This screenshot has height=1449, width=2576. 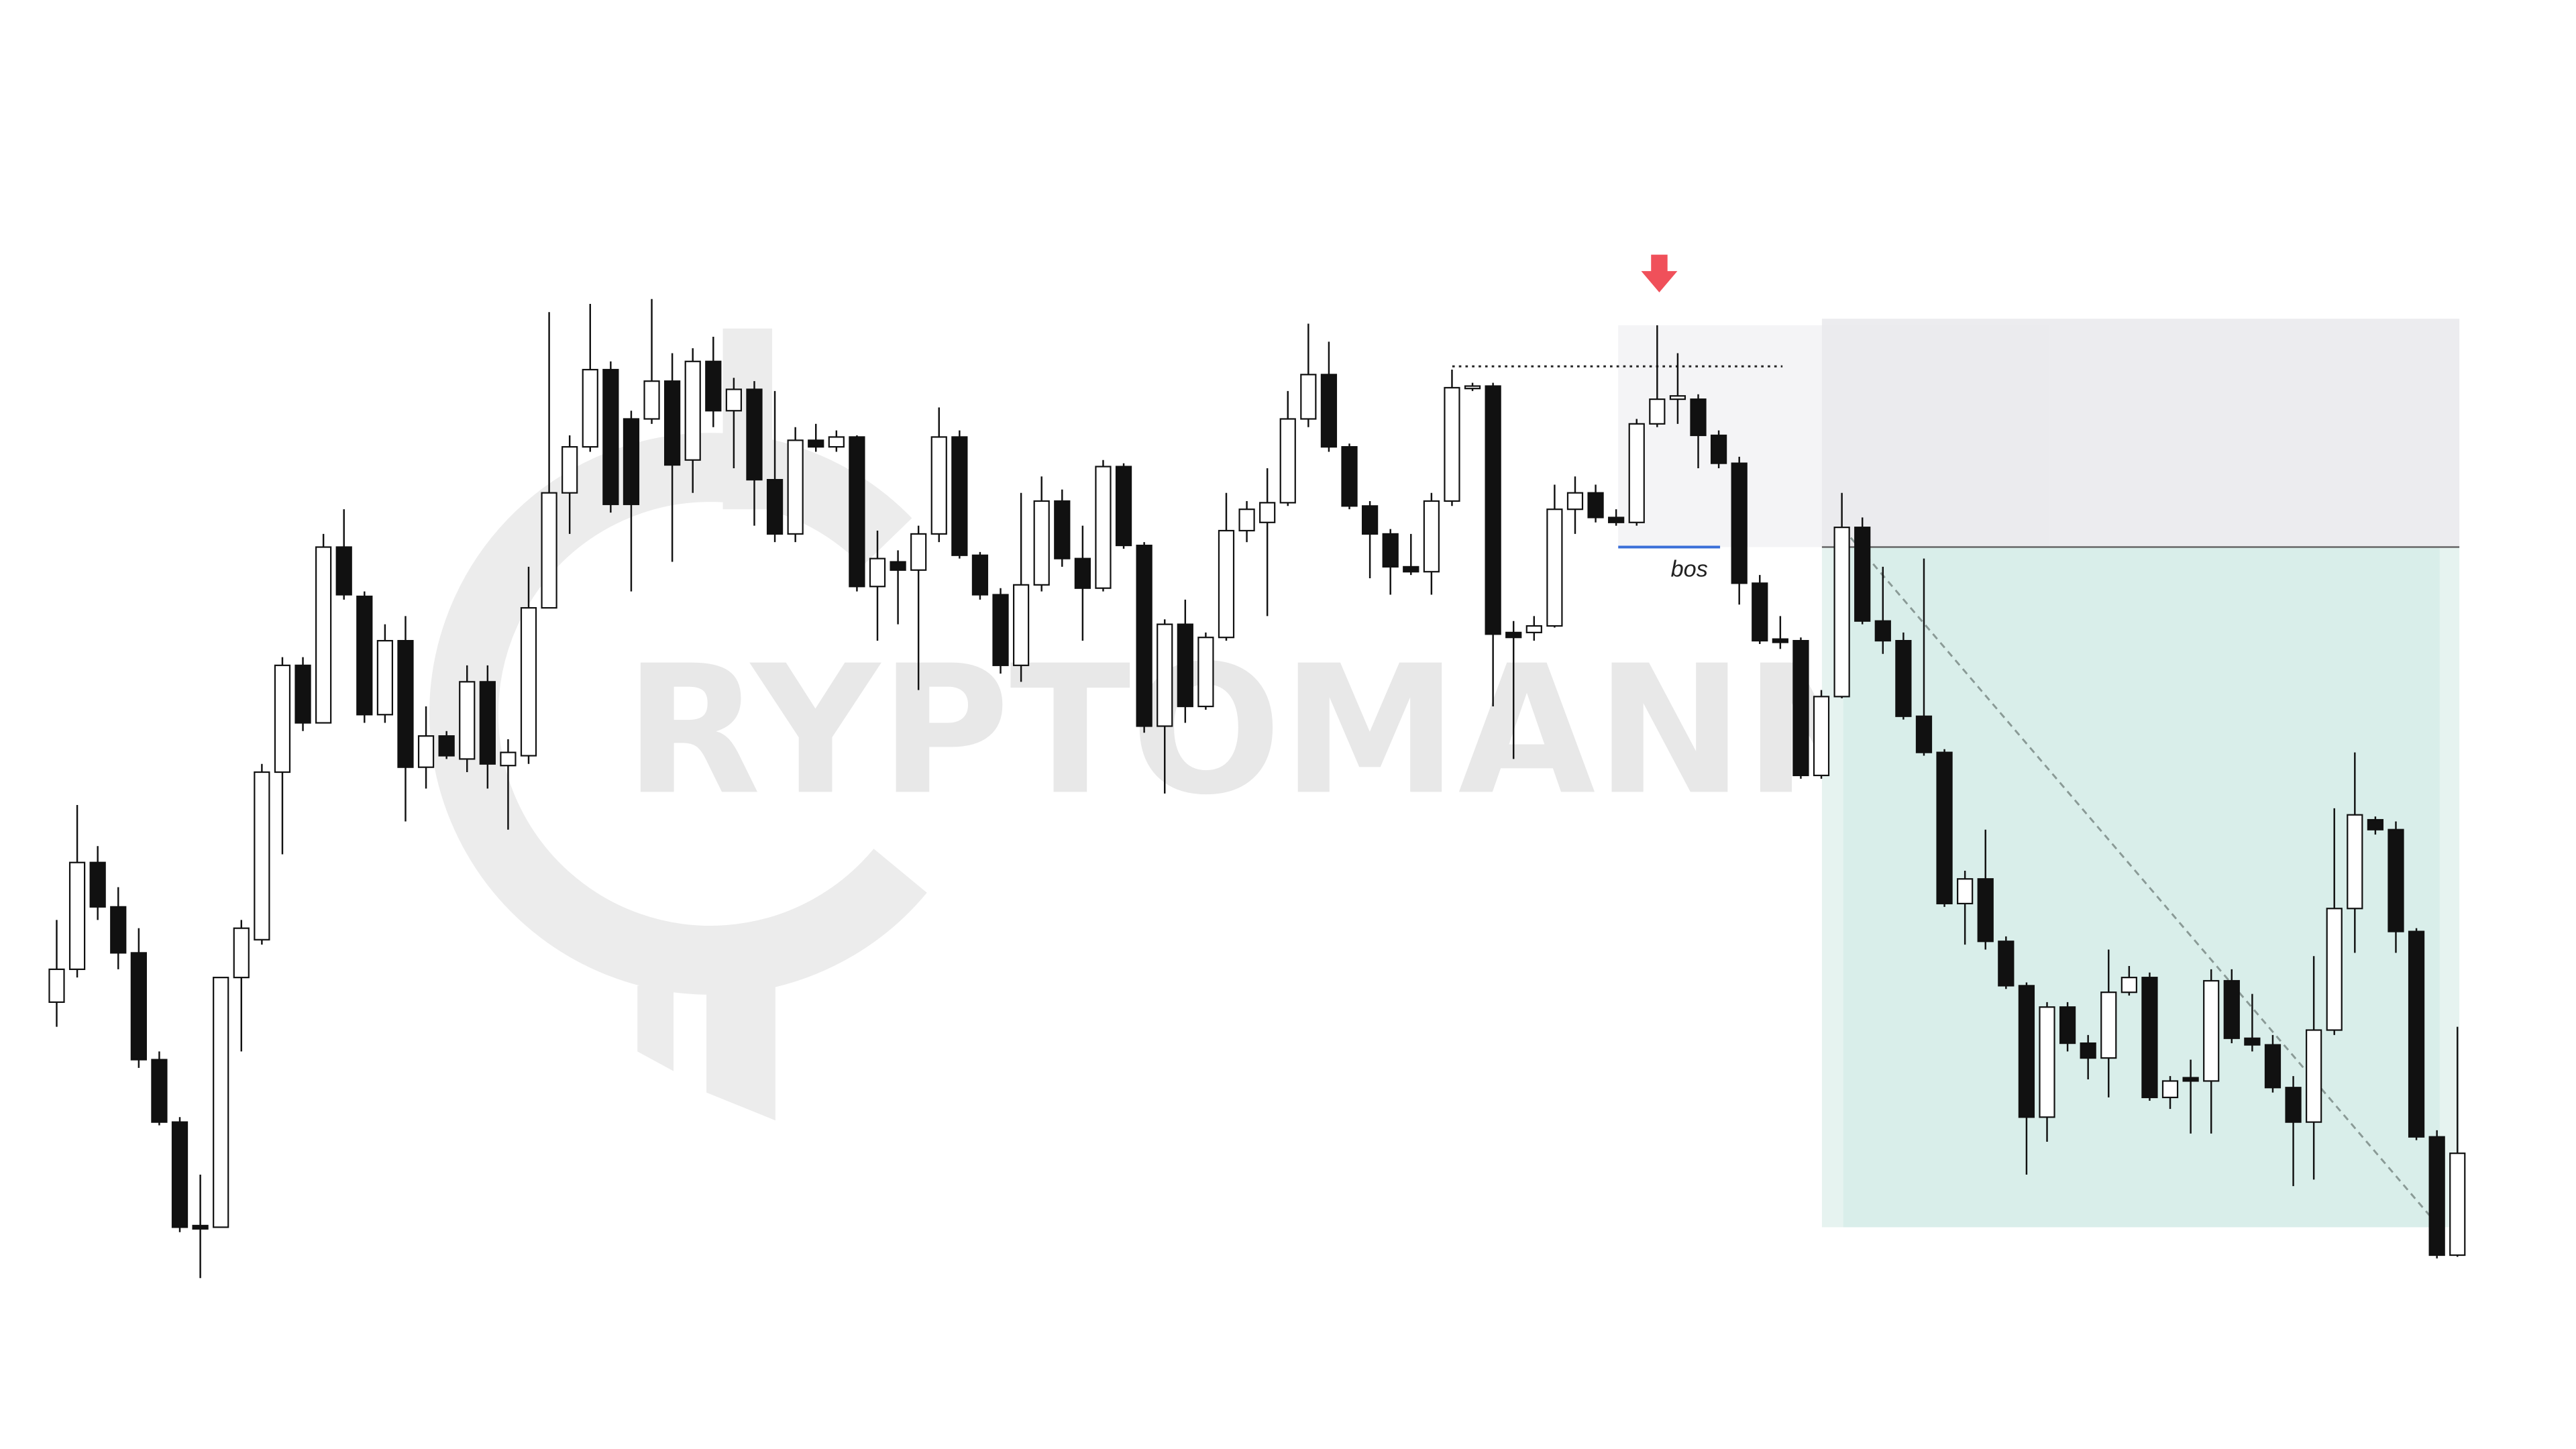 What do you see at coordinates (2141, 878) in the screenshot?
I see `trend-dashed-line` at bounding box center [2141, 878].